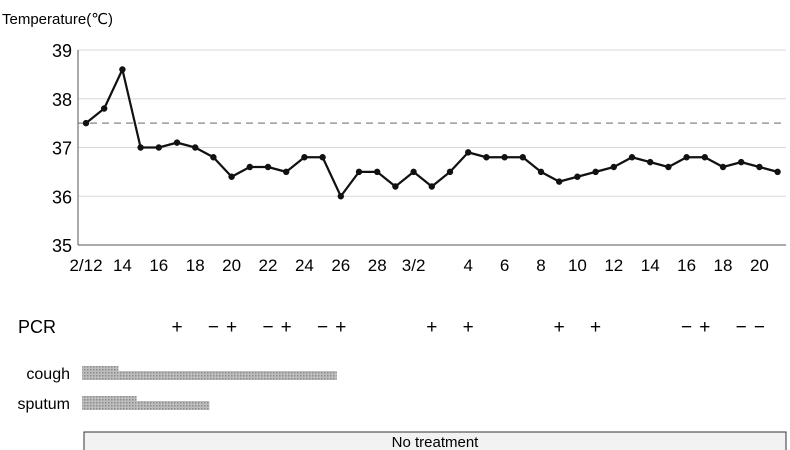 Image resolution: width=790 pixels, height=450 pixels. Describe the element at coordinates (44, 404) in the screenshot. I see `symptom-label: sputum` at that location.